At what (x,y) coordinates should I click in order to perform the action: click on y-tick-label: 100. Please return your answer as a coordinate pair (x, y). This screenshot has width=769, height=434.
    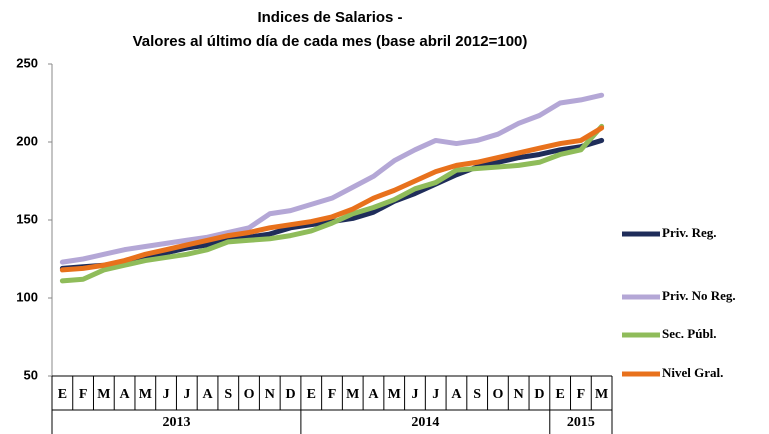
    Looking at the image, I should click on (27, 296).